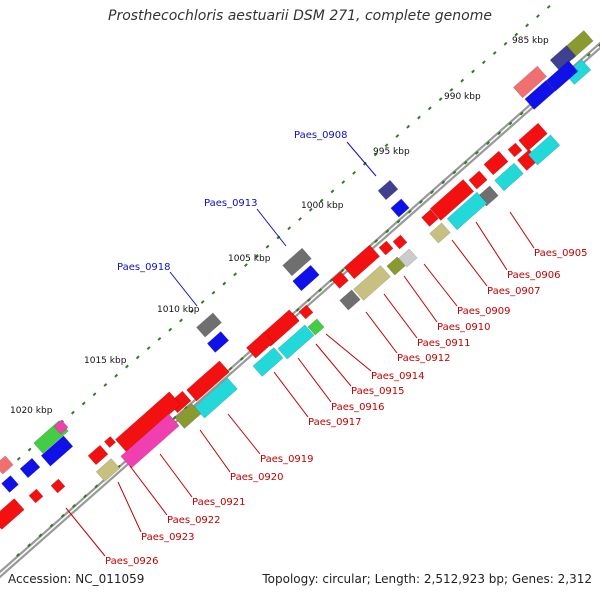  Describe the element at coordinates (534, 275) in the screenshot. I see `gene-label: Paes_0906` at that location.